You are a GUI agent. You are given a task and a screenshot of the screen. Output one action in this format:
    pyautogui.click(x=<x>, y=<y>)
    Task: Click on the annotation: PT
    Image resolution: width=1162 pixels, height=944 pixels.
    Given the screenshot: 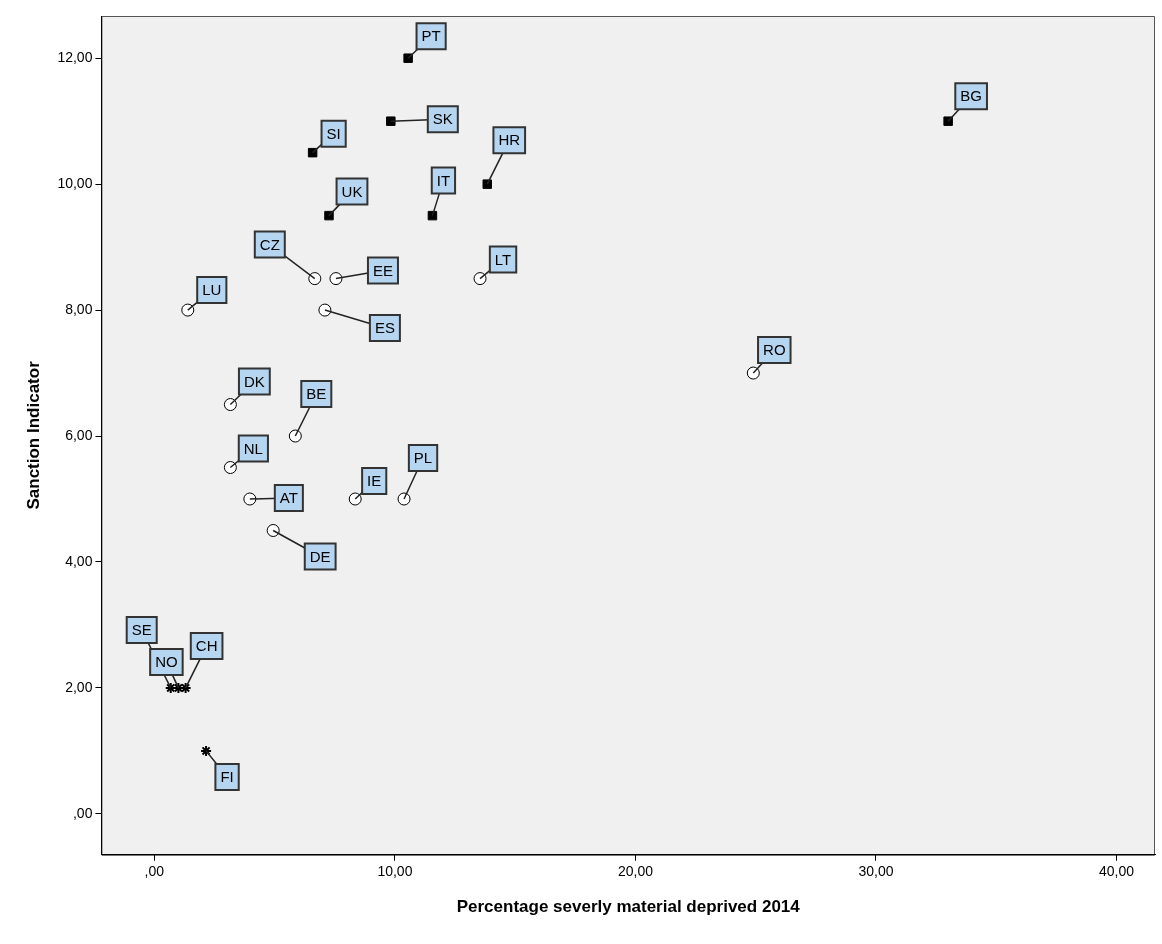 What is the action you would take?
    pyautogui.click(x=431, y=36)
    